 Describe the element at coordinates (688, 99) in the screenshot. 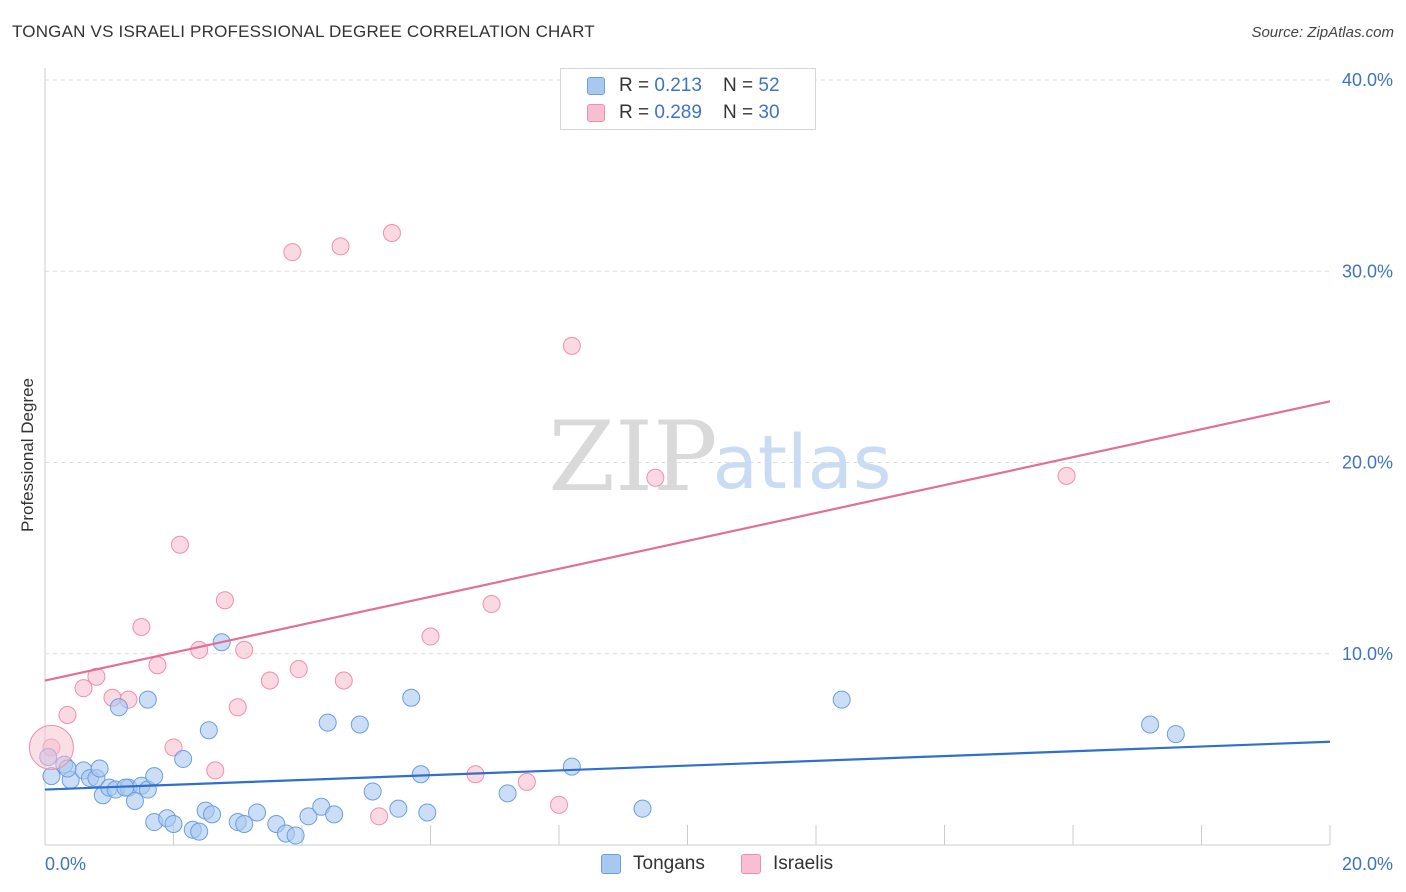

I see `stats-legend: R = 0.213 N = 52 R = 0.289 N = 30` at that location.